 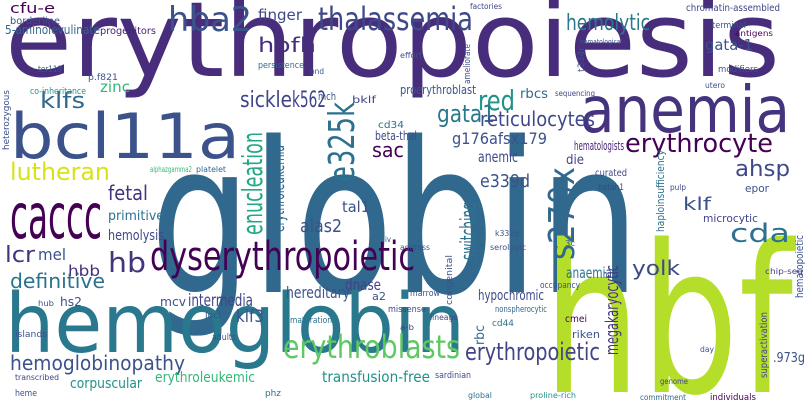 I want to click on word: mel, so click(x=52, y=254).